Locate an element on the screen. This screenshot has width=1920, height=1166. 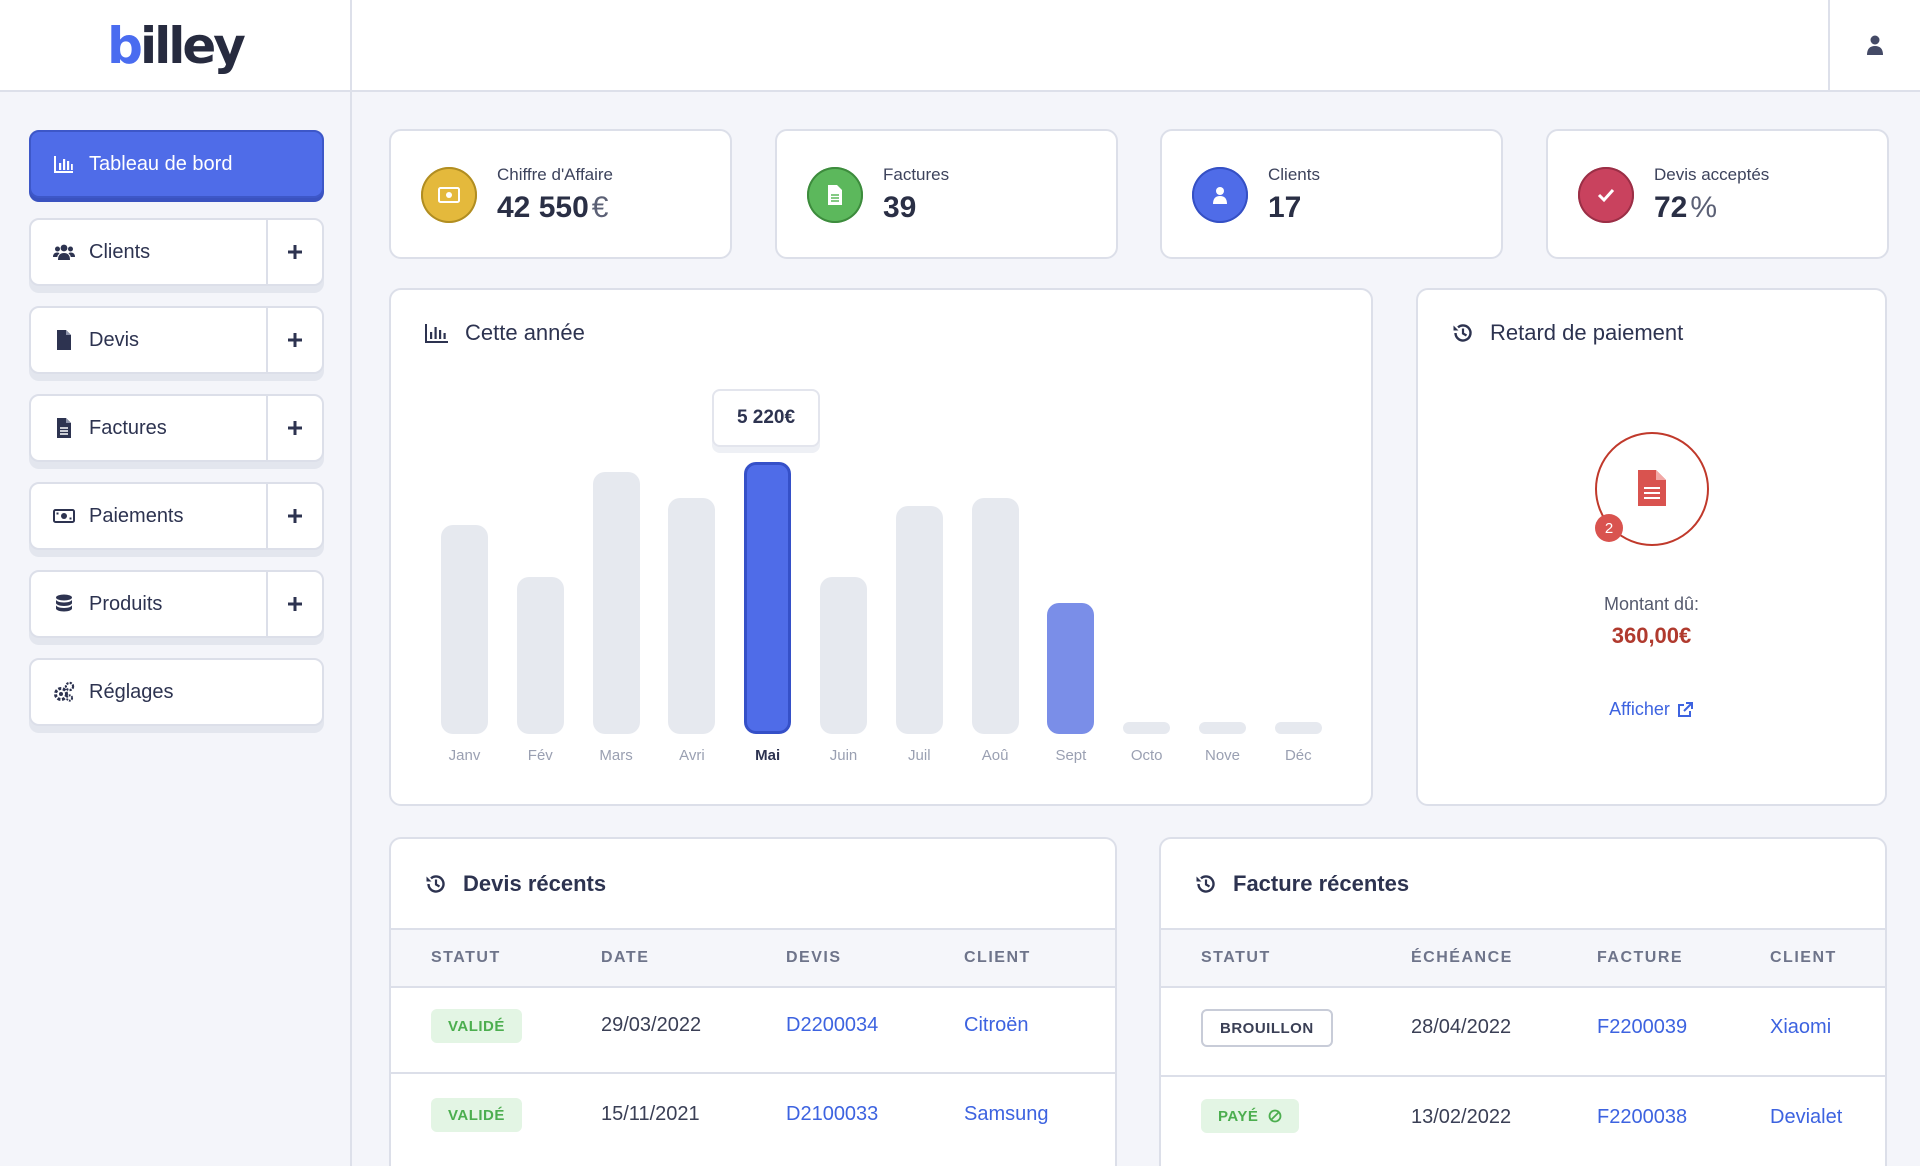
column-header-facture: FACTURE is located at coordinates (1640, 957).